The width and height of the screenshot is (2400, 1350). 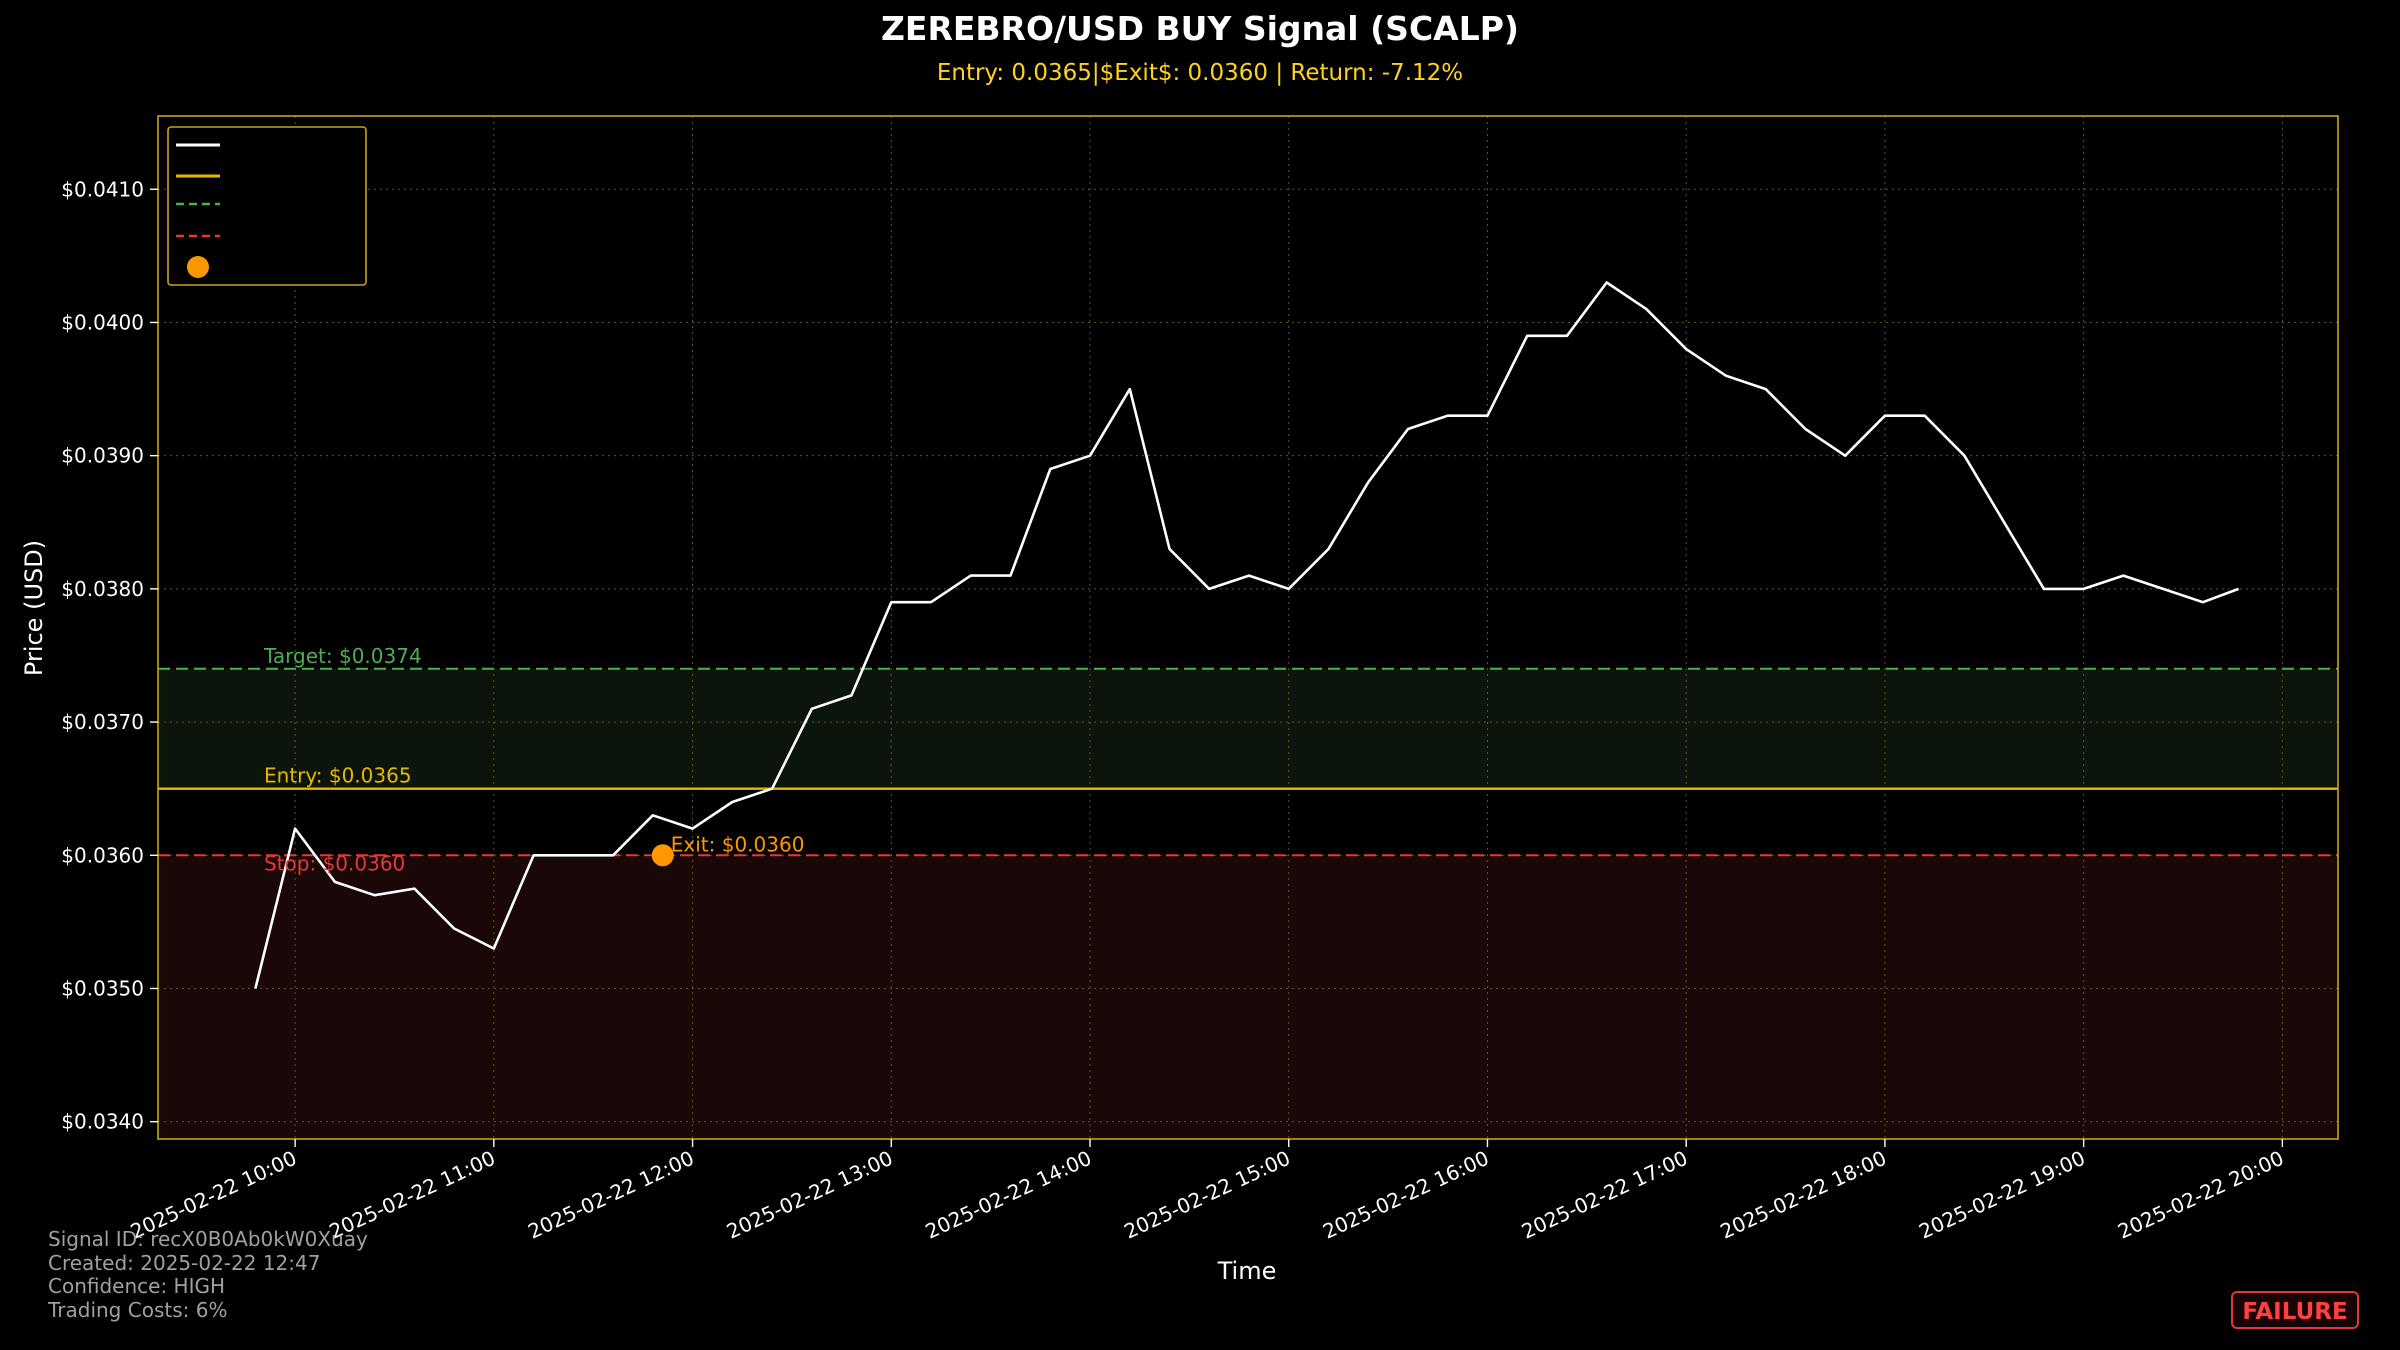 What do you see at coordinates (1200, 28) in the screenshot?
I see `chart-title: ZEREBRO/USD BUY Signal (SCALP)` at bounding box center [1200, 28].